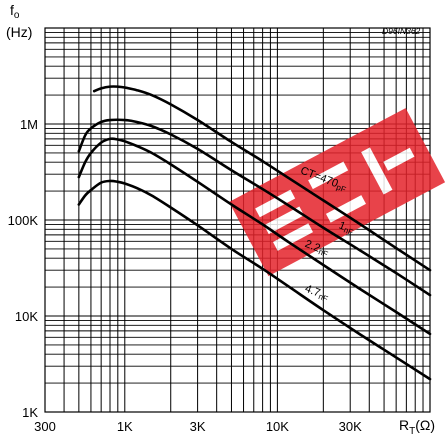  What do you see at coordinates (317, 248) in the screenshot?
I see `series-label-3: 2.2nF` at bounding box center [317, 248].